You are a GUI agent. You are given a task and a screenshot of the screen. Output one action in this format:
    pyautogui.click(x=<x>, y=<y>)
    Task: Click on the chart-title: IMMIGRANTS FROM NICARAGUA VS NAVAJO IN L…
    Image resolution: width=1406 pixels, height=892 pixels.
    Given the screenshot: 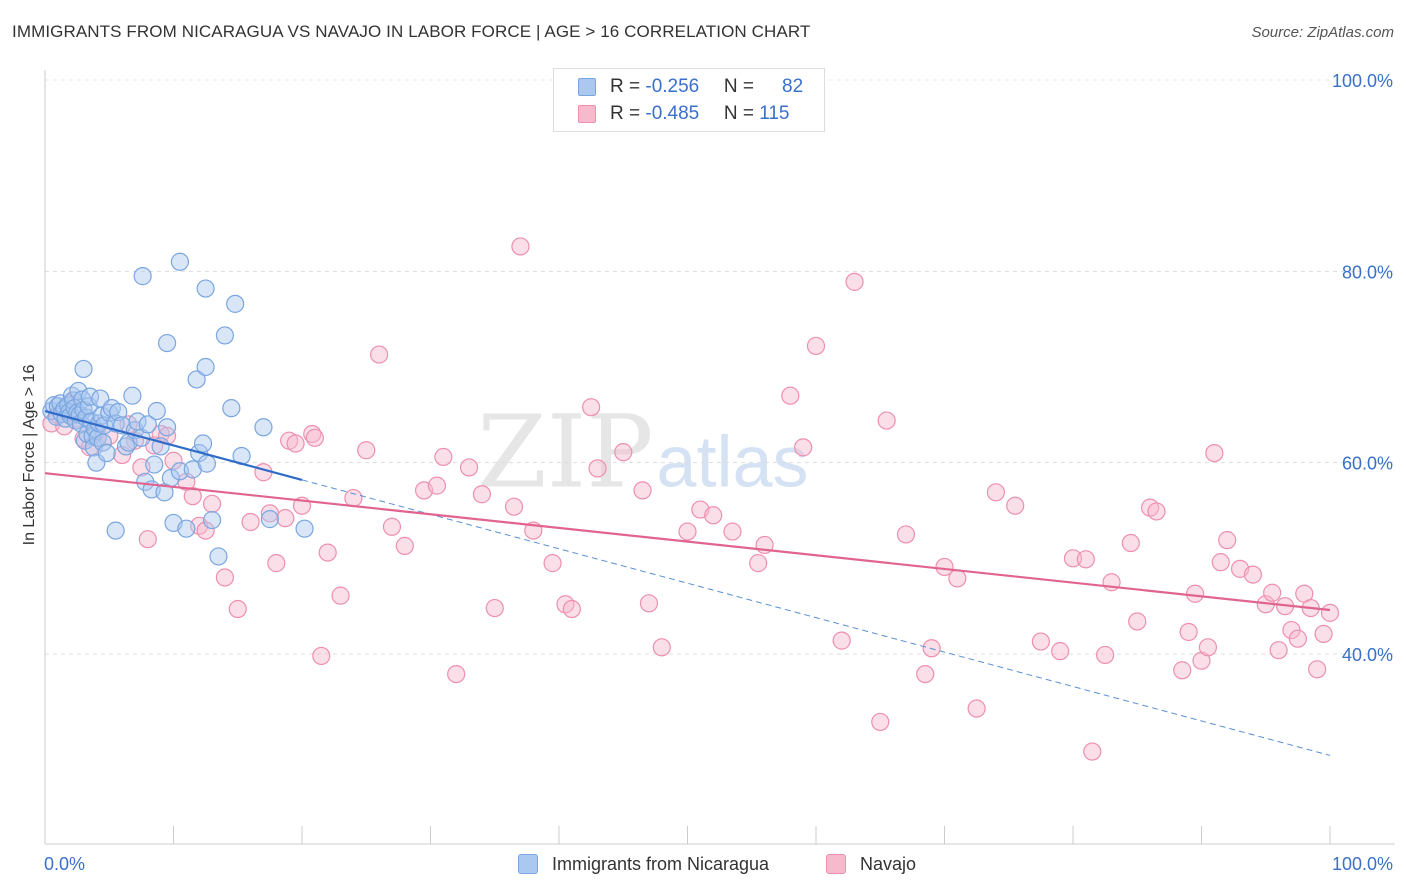 What is the action you would take?
    pyautogui.click(x=411, y=31)
    